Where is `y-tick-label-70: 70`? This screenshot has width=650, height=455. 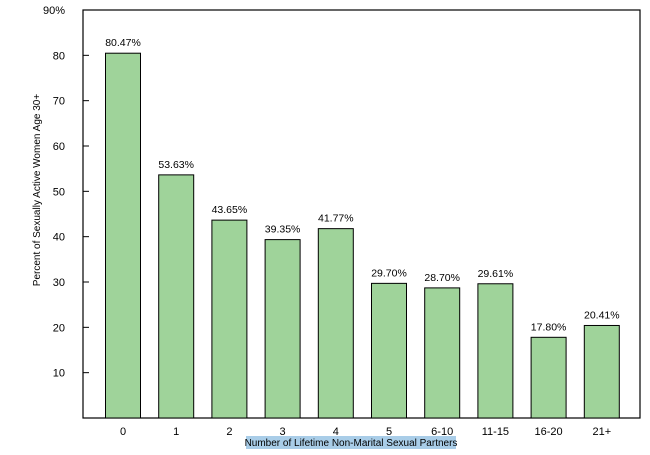 y-tick-label-70: 70 is located at coordinates (59, 102).